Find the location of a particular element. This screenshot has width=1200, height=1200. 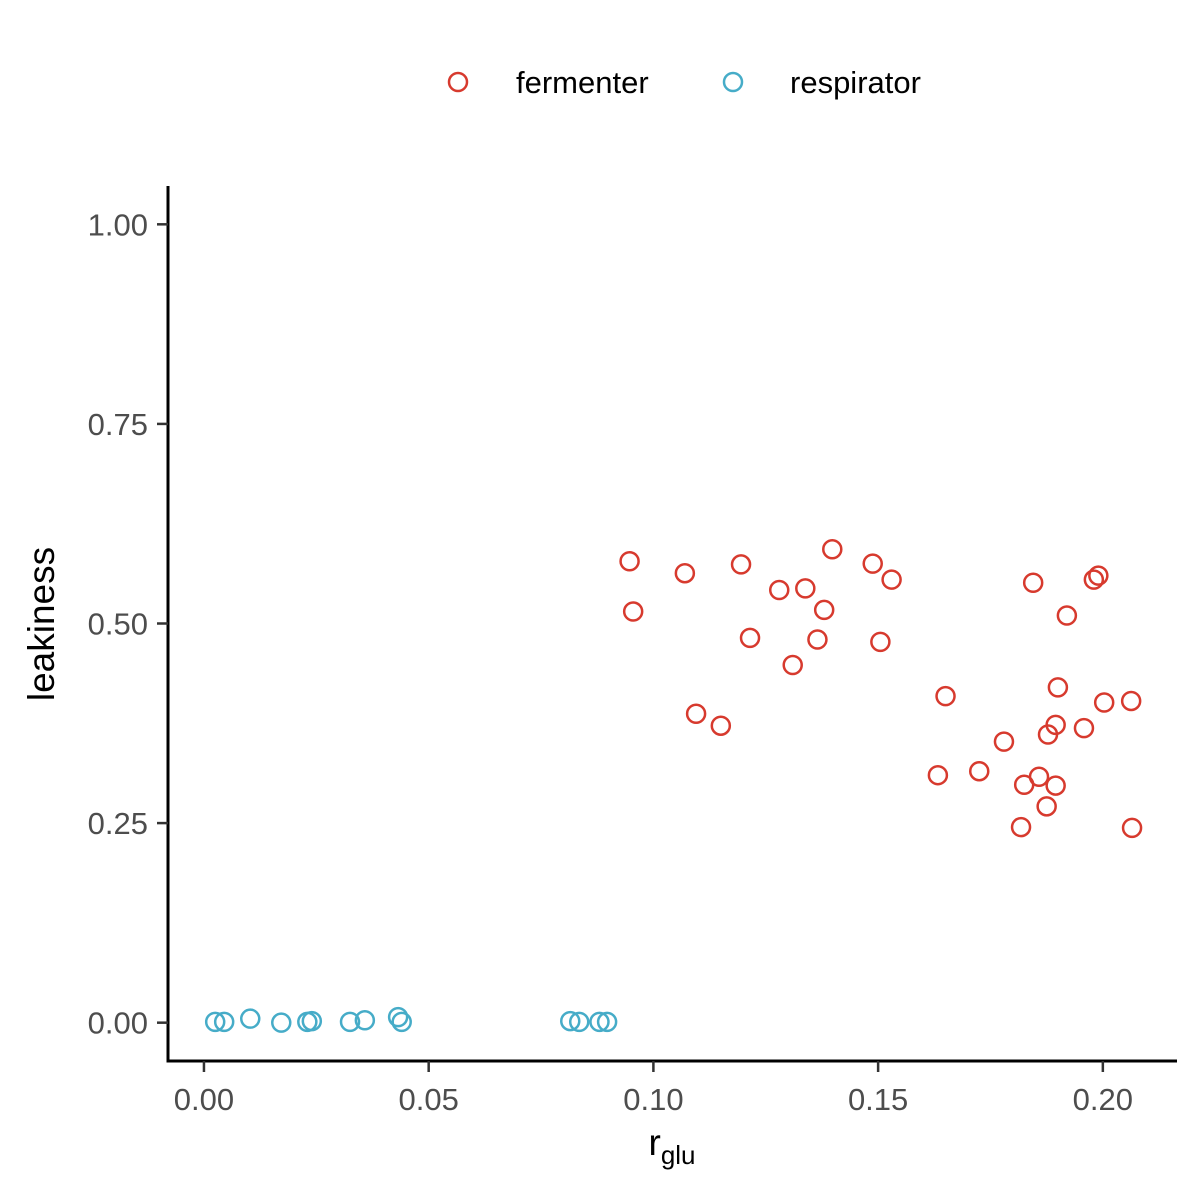

legend-item-fermenter: fermenter is located at coordinates (548, 82).